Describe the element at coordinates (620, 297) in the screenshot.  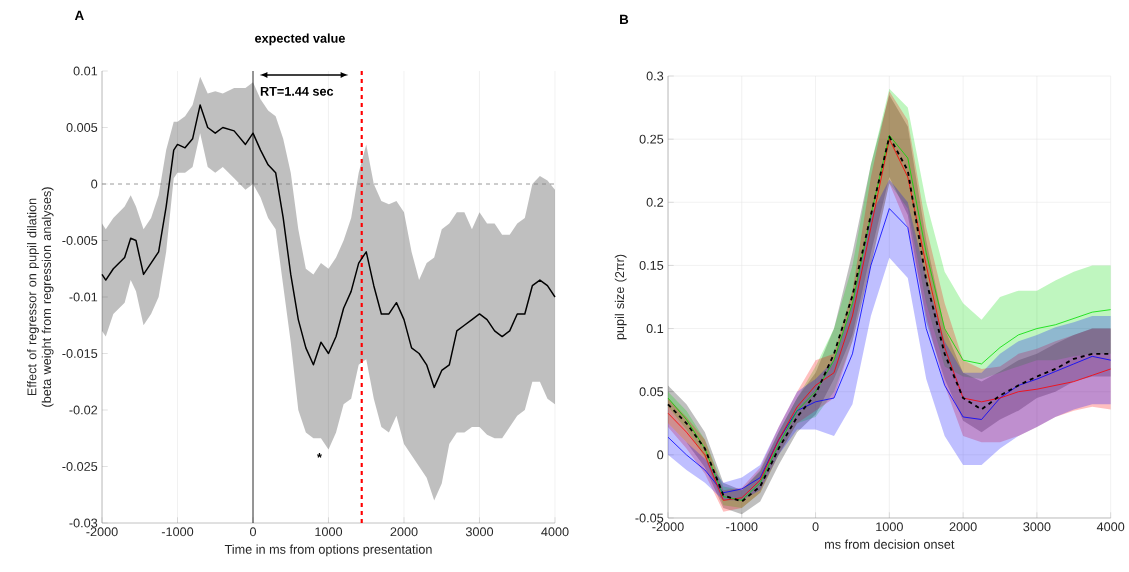
I see `y-axis-title: pupil size (2πr)` at that location.